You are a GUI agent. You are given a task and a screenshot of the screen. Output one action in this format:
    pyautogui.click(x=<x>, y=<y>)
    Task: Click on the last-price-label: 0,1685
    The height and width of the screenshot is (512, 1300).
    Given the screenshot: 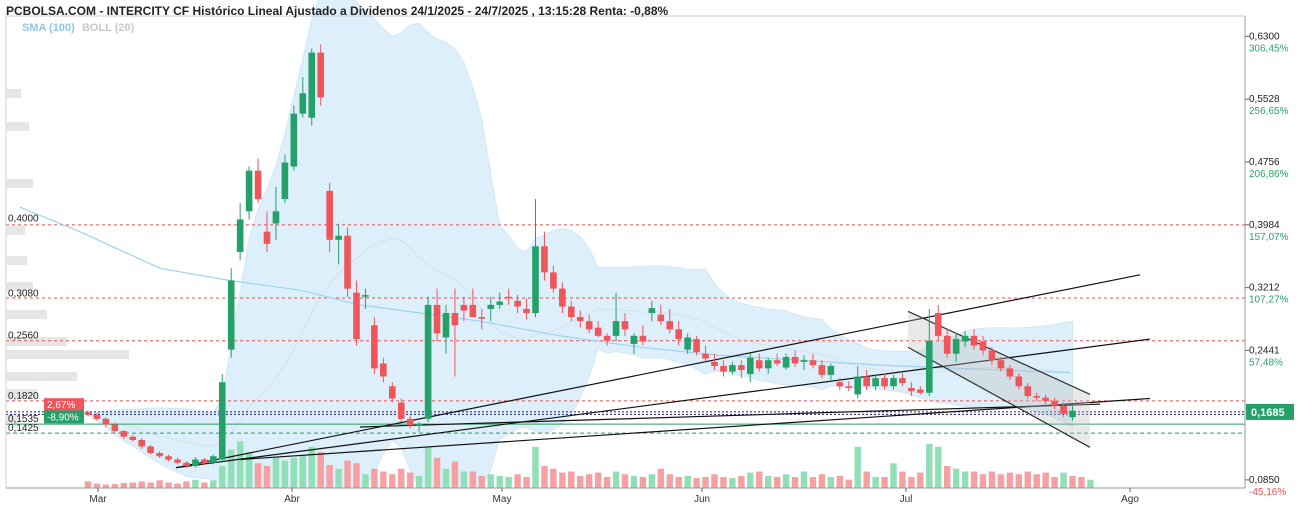 What is the action you would take?
    pyautogui.click(x=1268, y=413)
    